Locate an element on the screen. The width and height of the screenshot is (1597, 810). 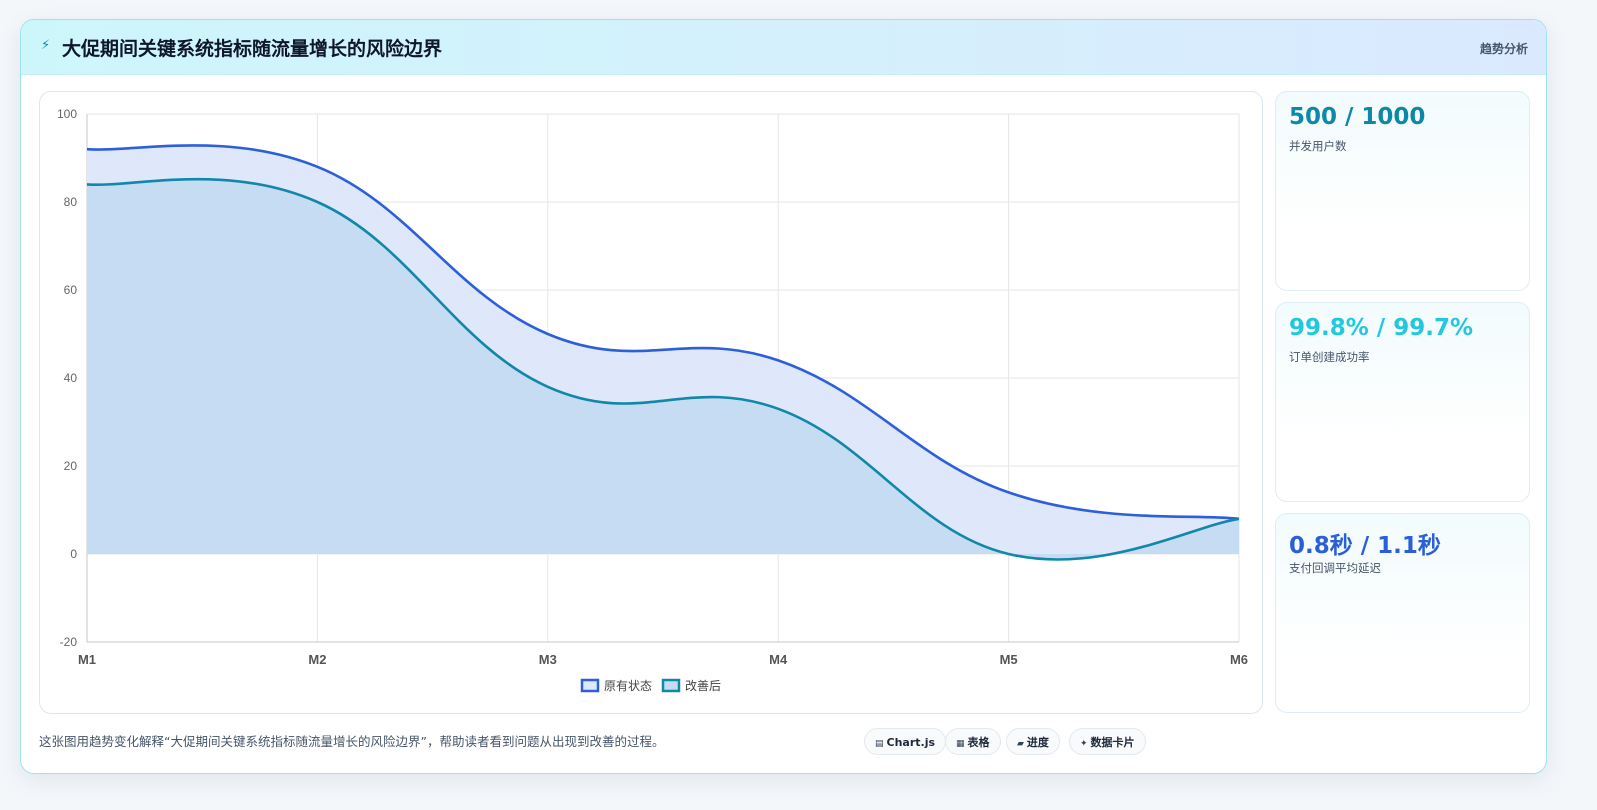
chip-progress: ▰ 进度 is located at coordinates (1033, 741).